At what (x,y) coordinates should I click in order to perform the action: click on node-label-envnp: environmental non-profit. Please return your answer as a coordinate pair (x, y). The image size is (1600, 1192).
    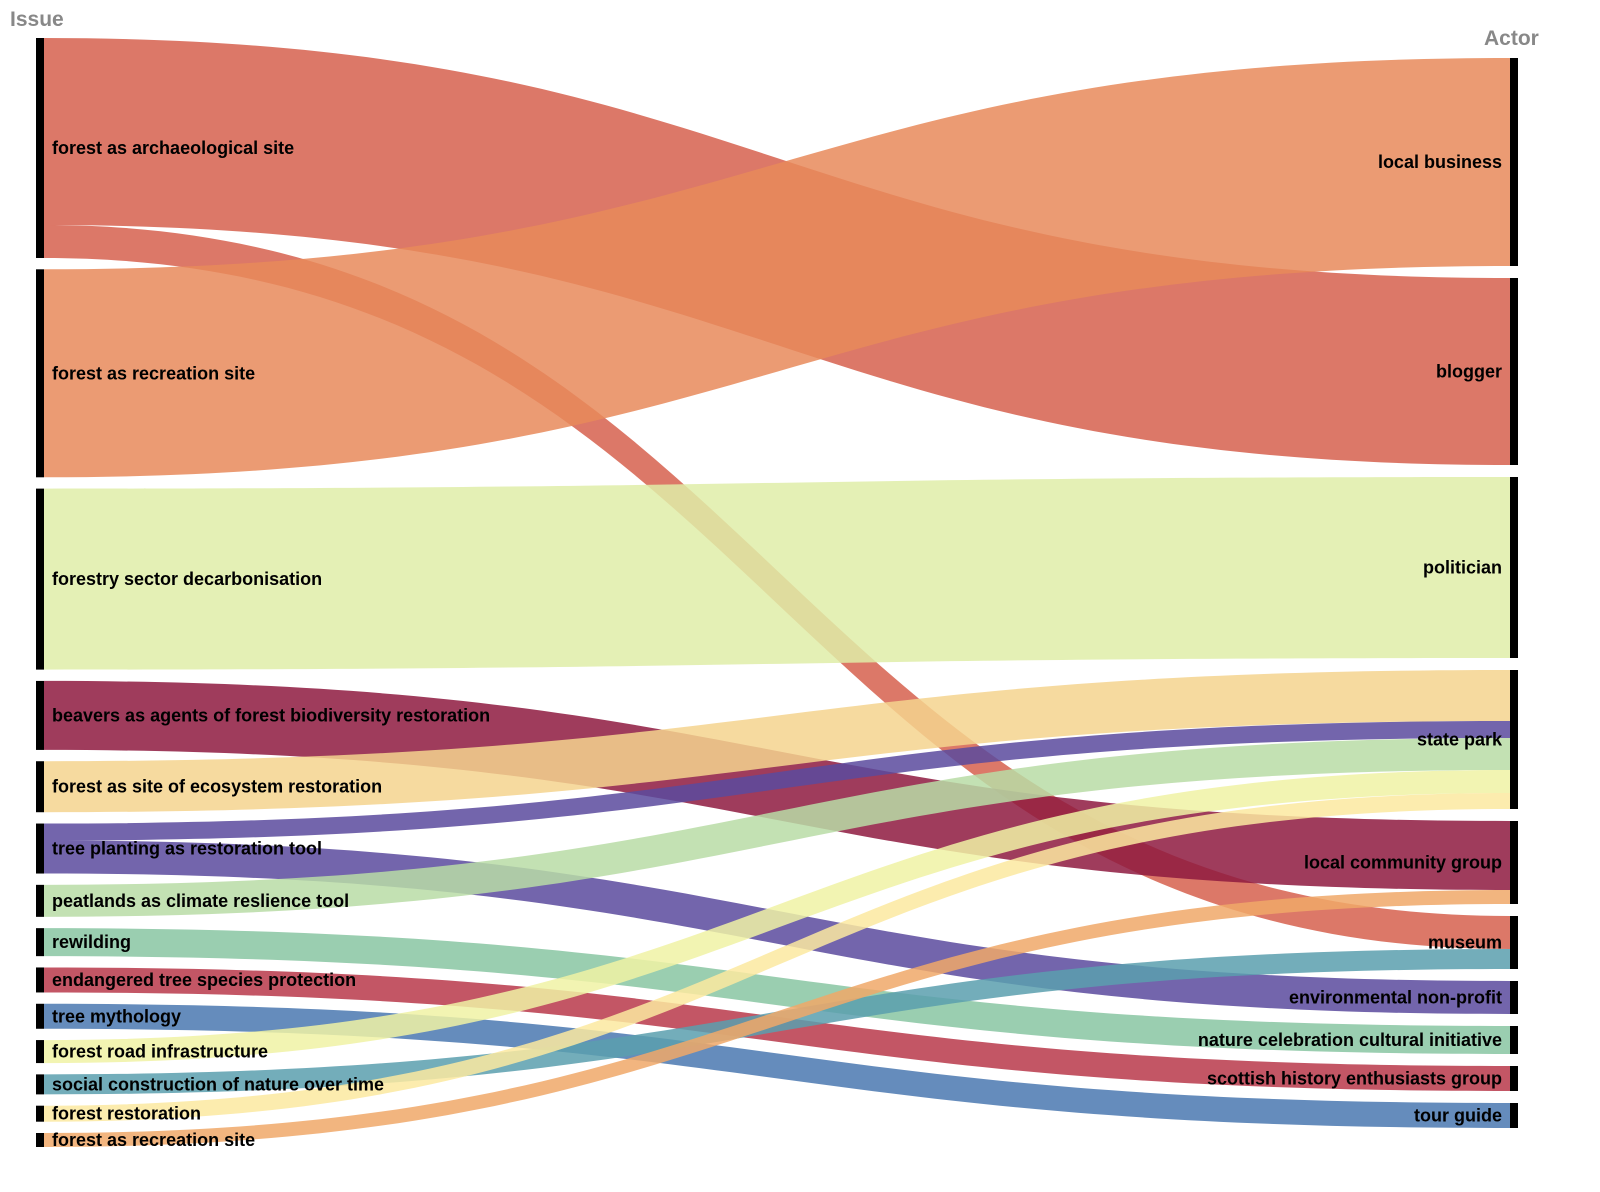
    Looking at the image, I should click on (1395, 998).